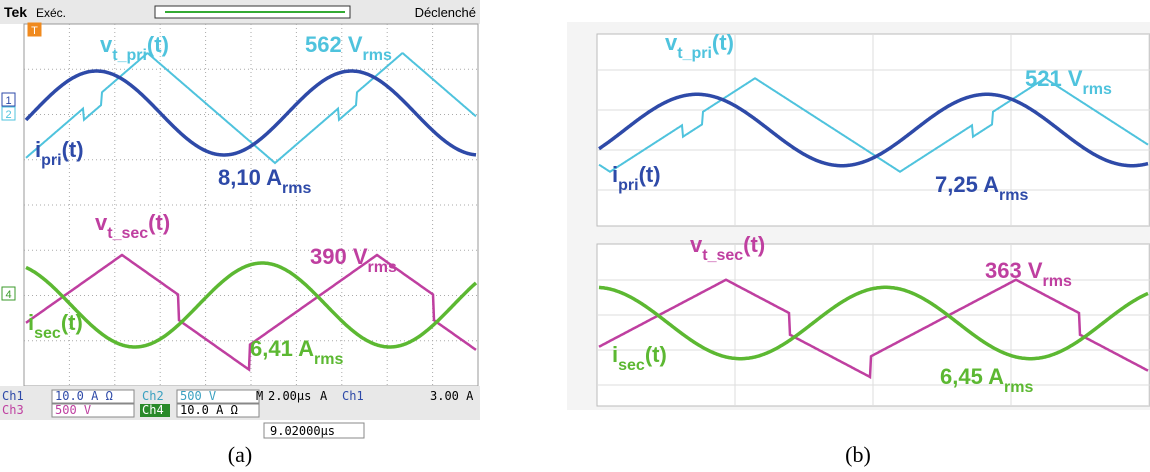  I want to click on channel-marker-label: 1, so click(8, 101).